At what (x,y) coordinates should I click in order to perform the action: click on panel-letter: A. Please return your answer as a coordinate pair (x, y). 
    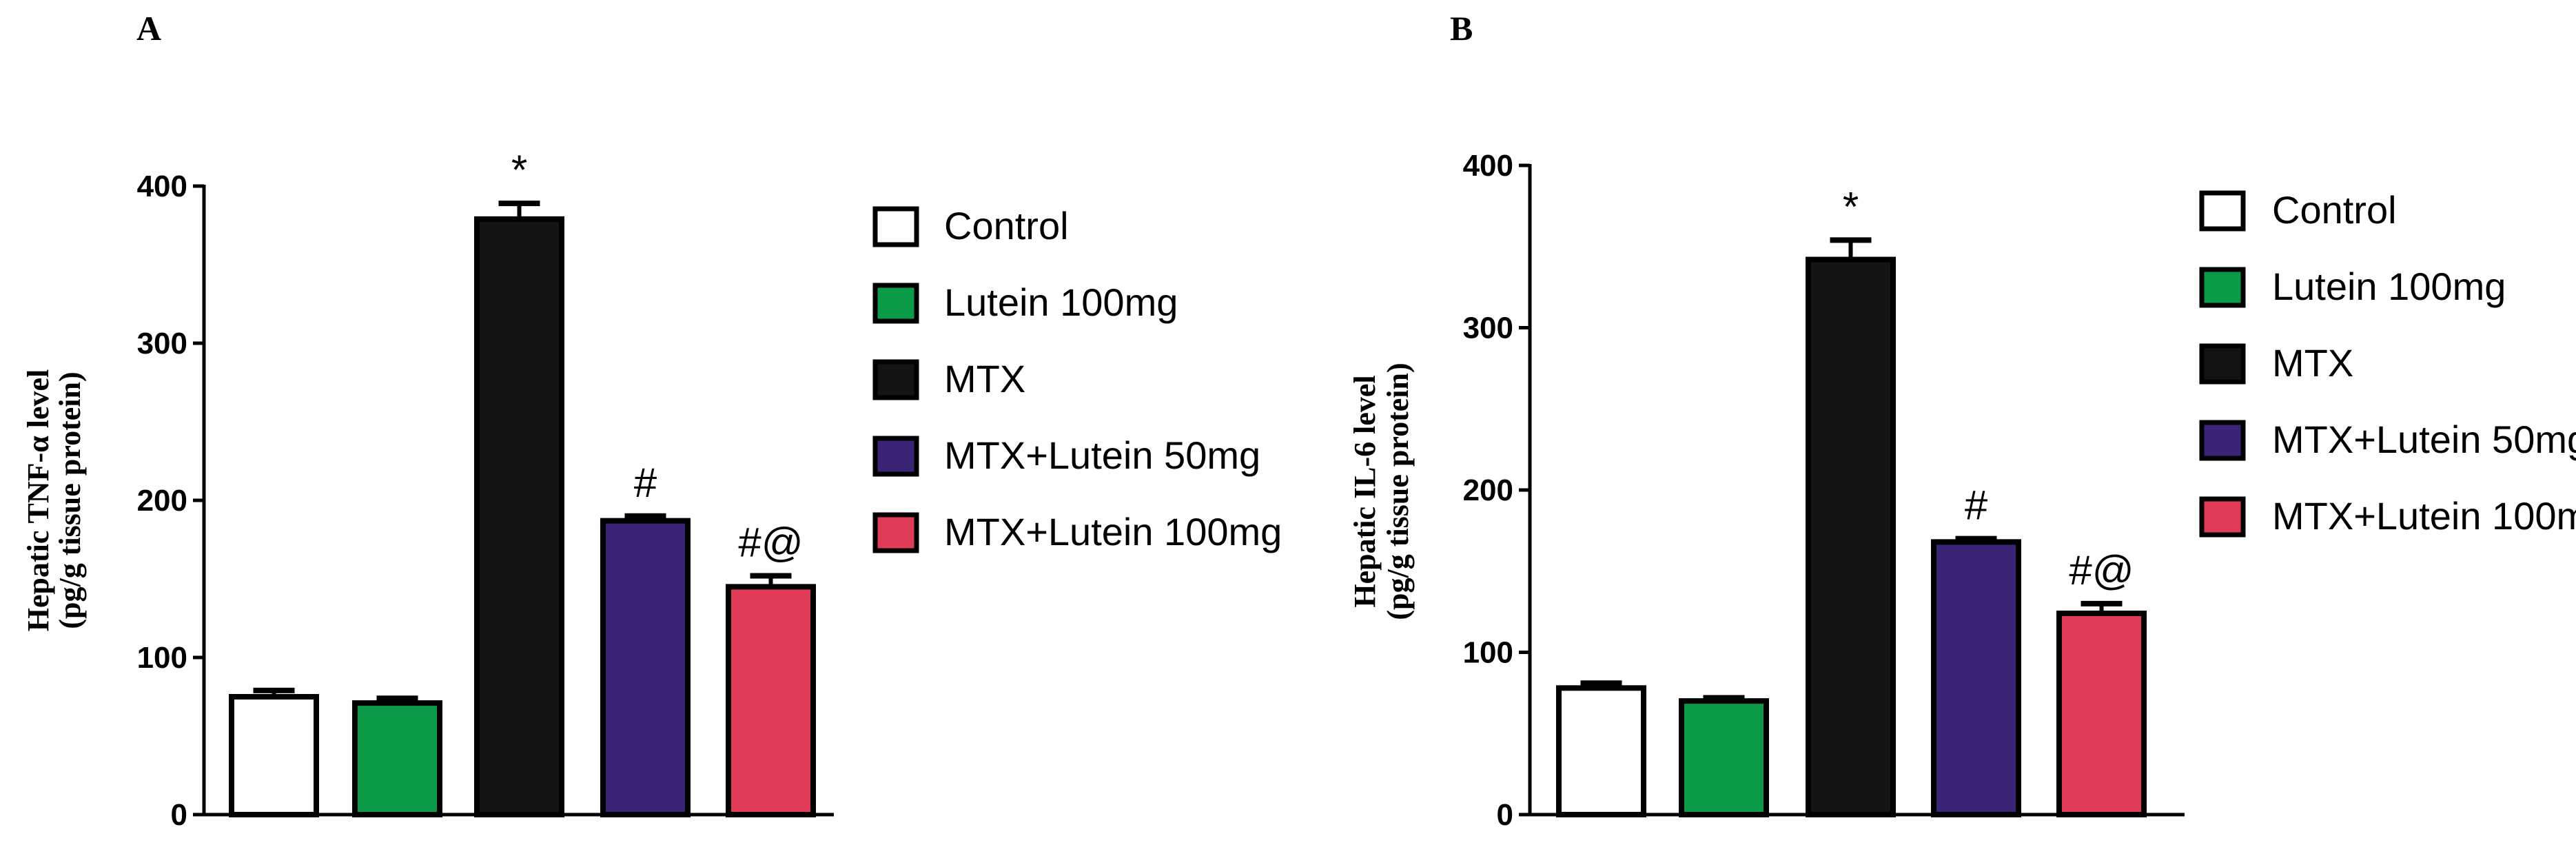
    Looking at the image, I should click on (148, 28).